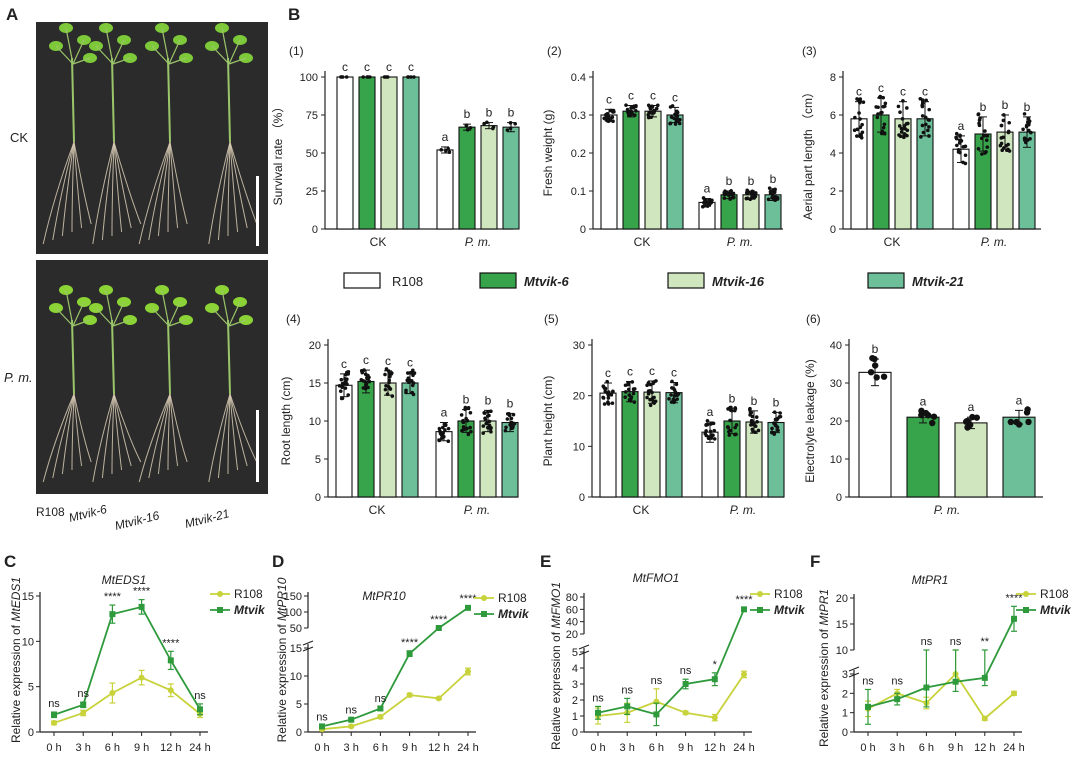  What do you see at coordinates (656, 578) in the screenshot?
I see `chart-title: MtFMO1` at bounding box center [656, 578].